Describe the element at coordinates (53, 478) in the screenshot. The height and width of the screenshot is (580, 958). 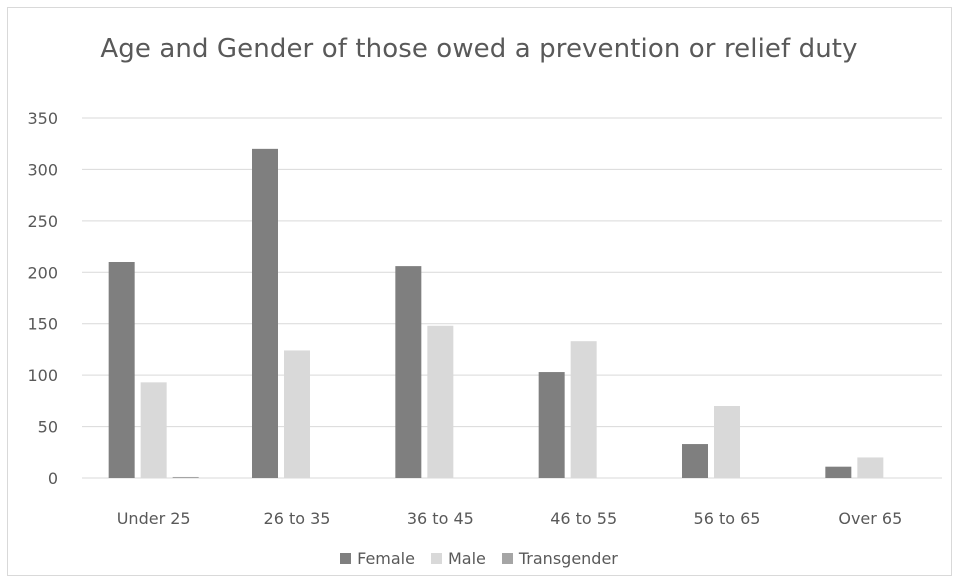
I see `y-tick-label: 0` at that location.